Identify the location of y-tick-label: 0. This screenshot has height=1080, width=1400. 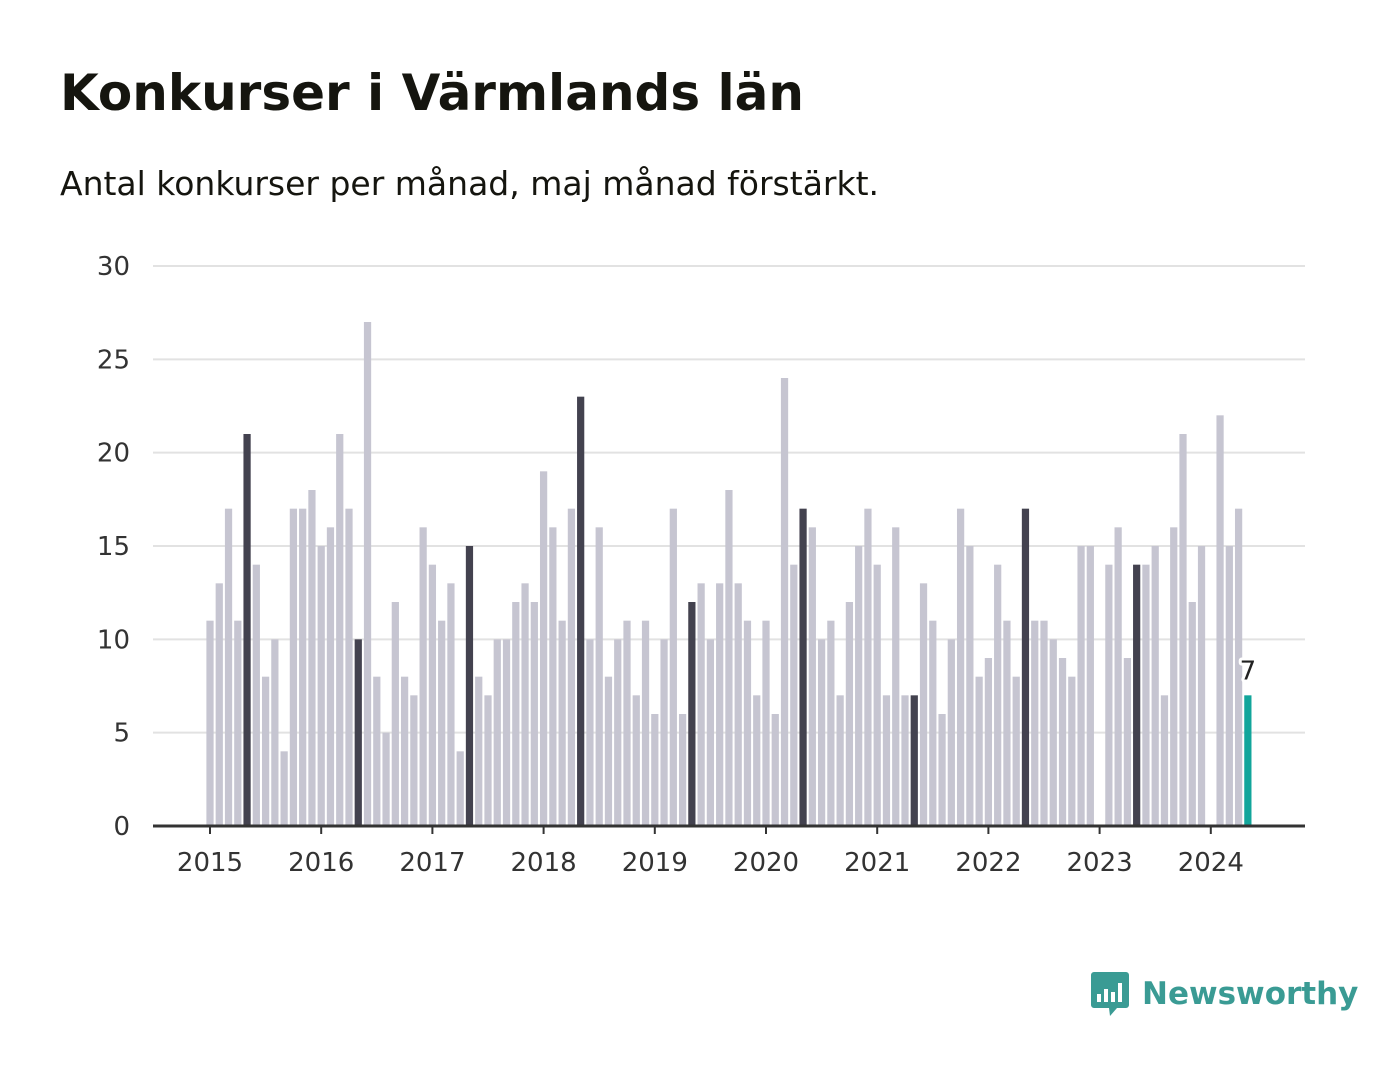
(121, 827).